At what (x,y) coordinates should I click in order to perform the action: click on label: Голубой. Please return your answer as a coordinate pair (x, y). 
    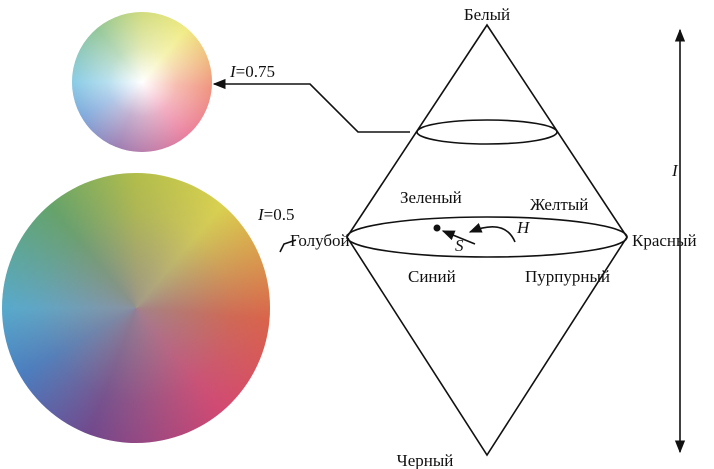
    Looking at the image, I should click on (320, 240).